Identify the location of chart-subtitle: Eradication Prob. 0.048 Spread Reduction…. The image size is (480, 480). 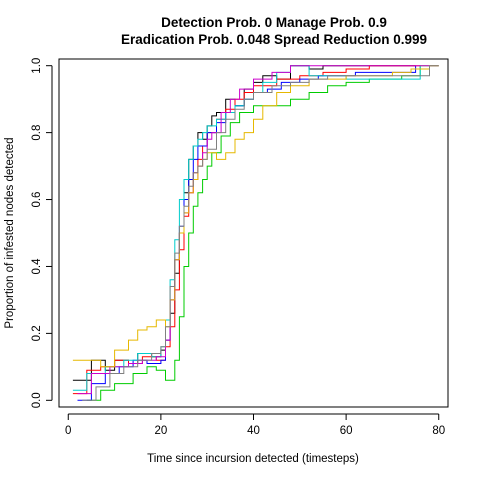
(274, 39).